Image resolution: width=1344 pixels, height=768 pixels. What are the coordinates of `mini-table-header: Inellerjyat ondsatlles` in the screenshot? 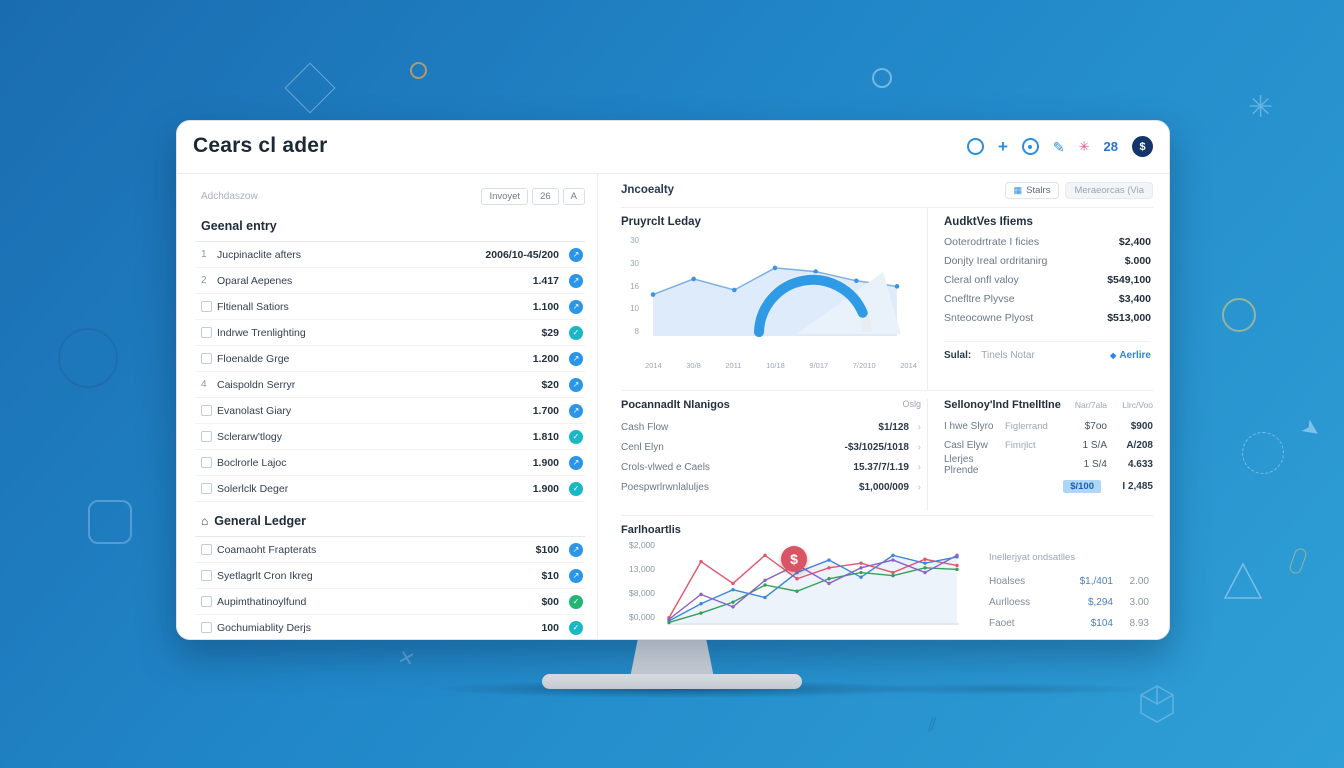 It's located at (1032, 557).